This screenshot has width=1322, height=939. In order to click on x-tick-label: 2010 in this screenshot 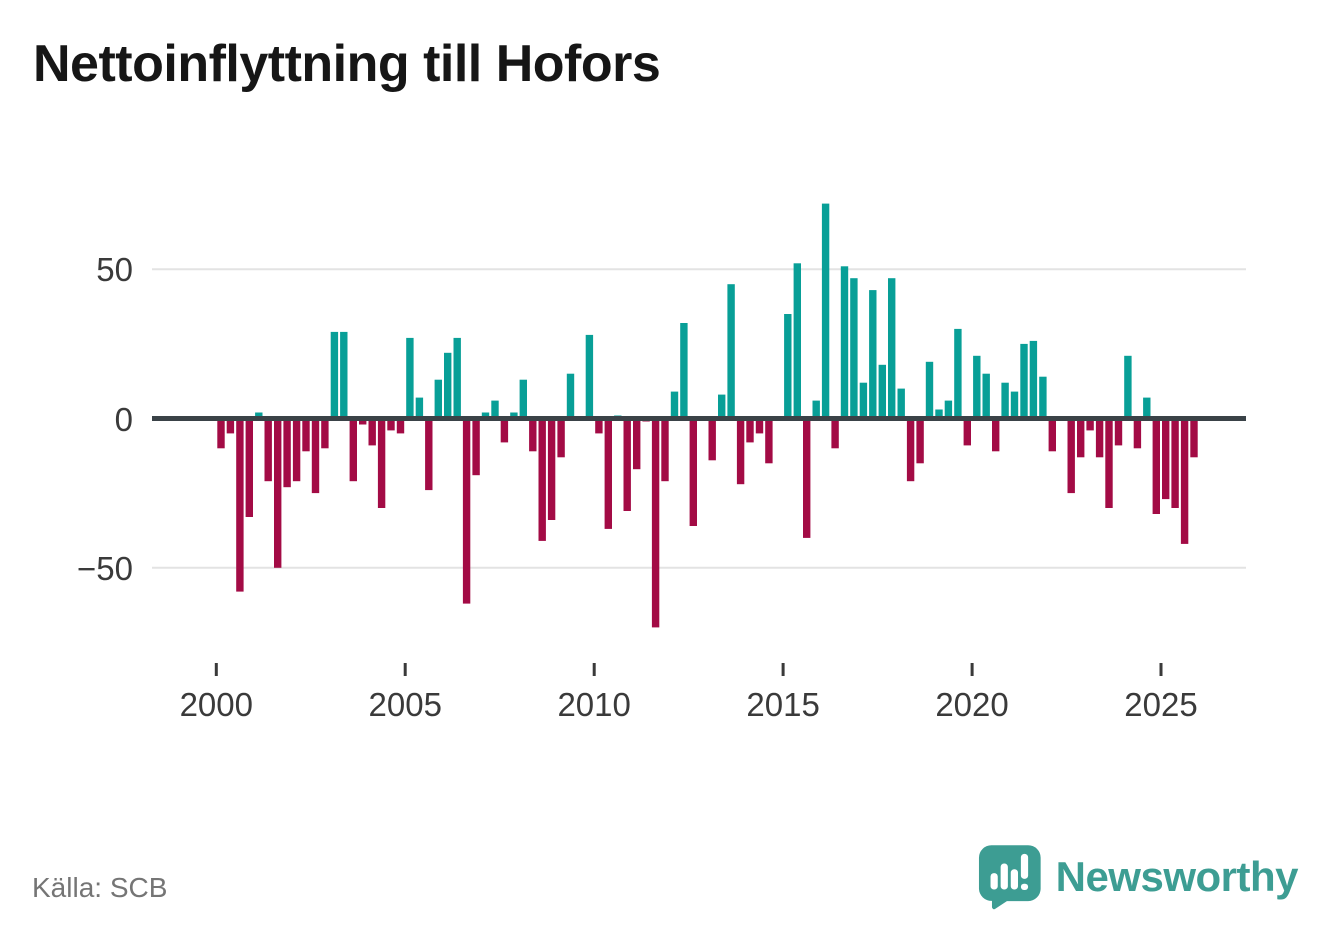, I will do `click(594, 704)`.